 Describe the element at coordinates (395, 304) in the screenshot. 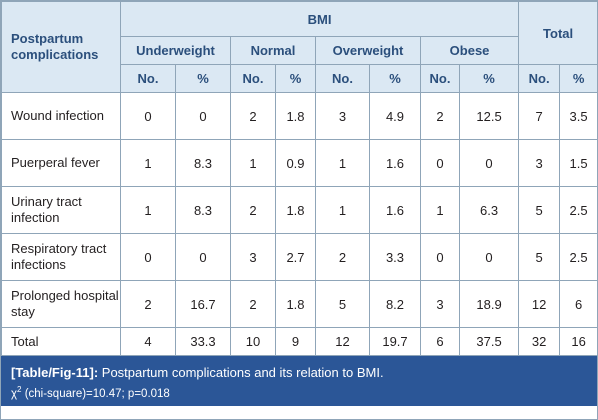

I see `cell: 8.2` at that location.